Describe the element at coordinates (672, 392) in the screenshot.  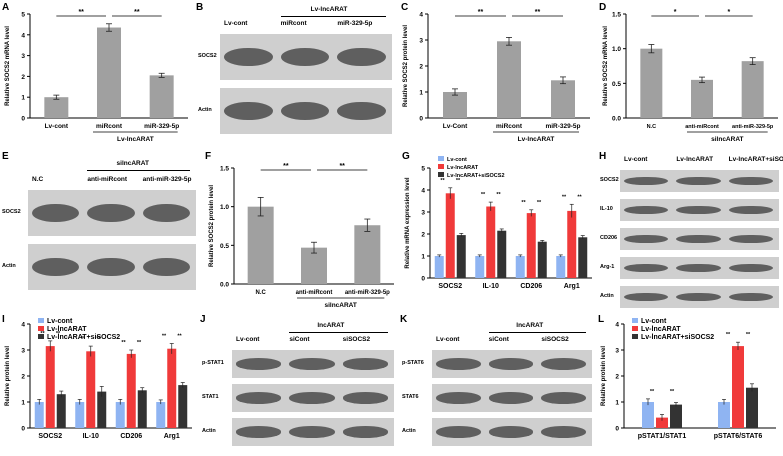
I see `sig-mark-l: **` at that location.